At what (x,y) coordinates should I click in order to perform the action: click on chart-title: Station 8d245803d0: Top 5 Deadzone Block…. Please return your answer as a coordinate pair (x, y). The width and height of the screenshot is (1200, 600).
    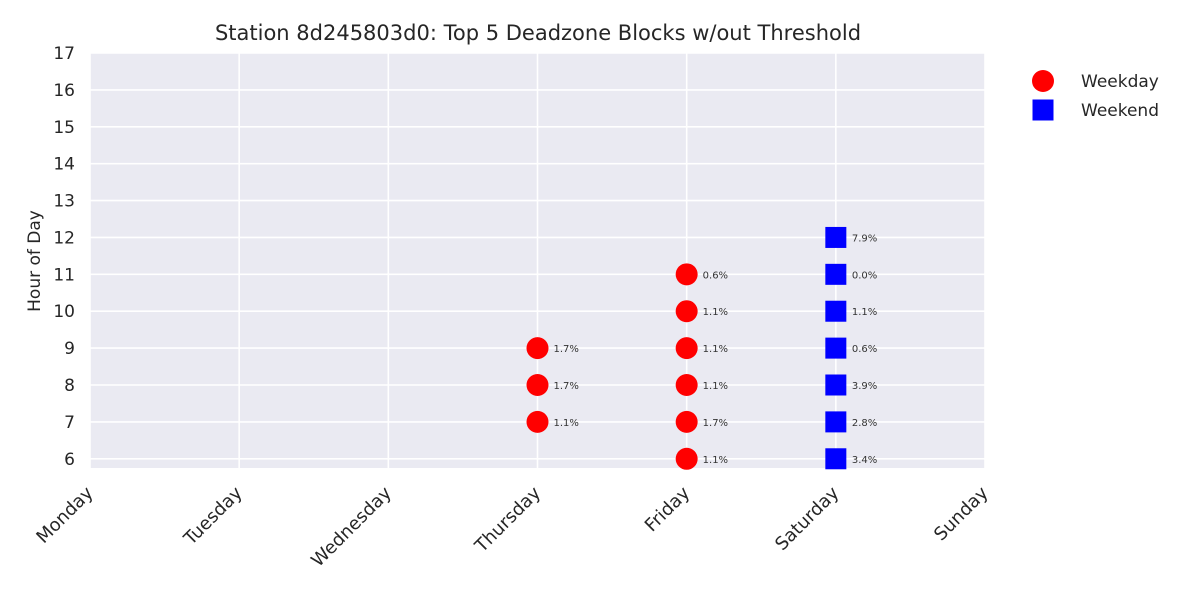
    Looking at the image, I should click on (538, 33).